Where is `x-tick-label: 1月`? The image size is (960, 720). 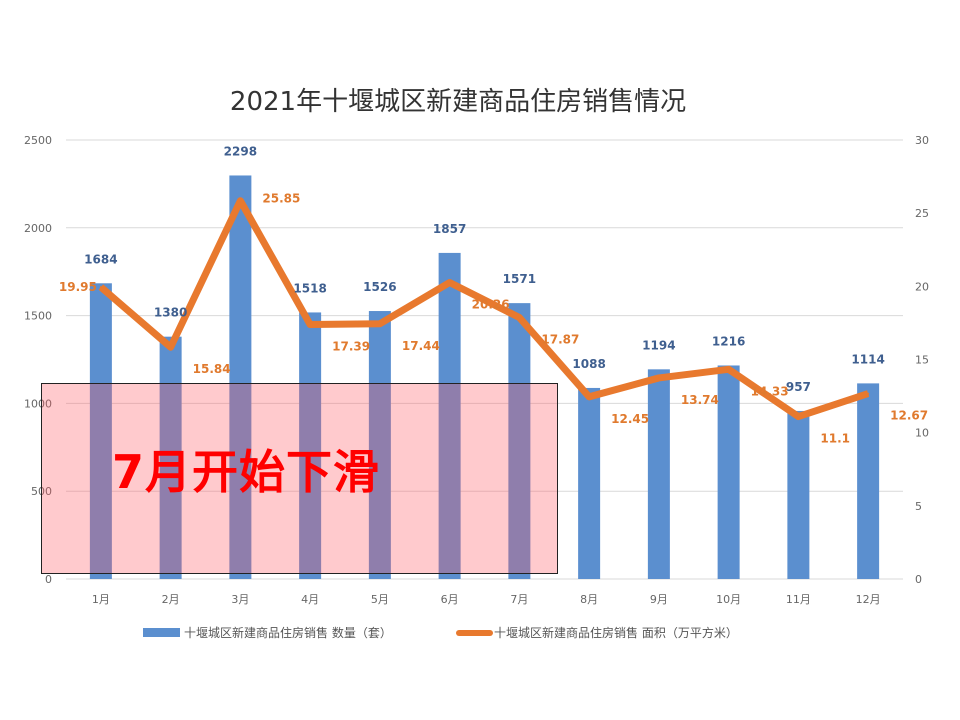
x-tick-label: 1月 is located at coordinates (101, 599).